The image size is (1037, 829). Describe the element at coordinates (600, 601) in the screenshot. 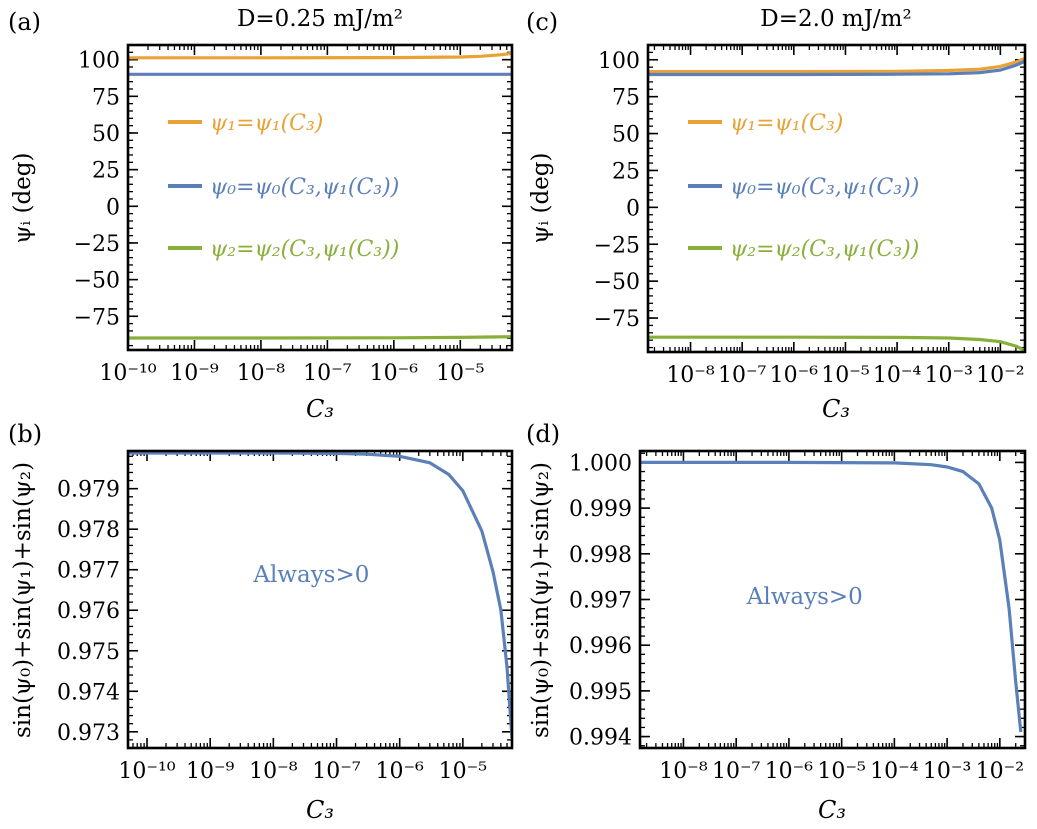

I see `y-tick-label: 0.997` at that location.